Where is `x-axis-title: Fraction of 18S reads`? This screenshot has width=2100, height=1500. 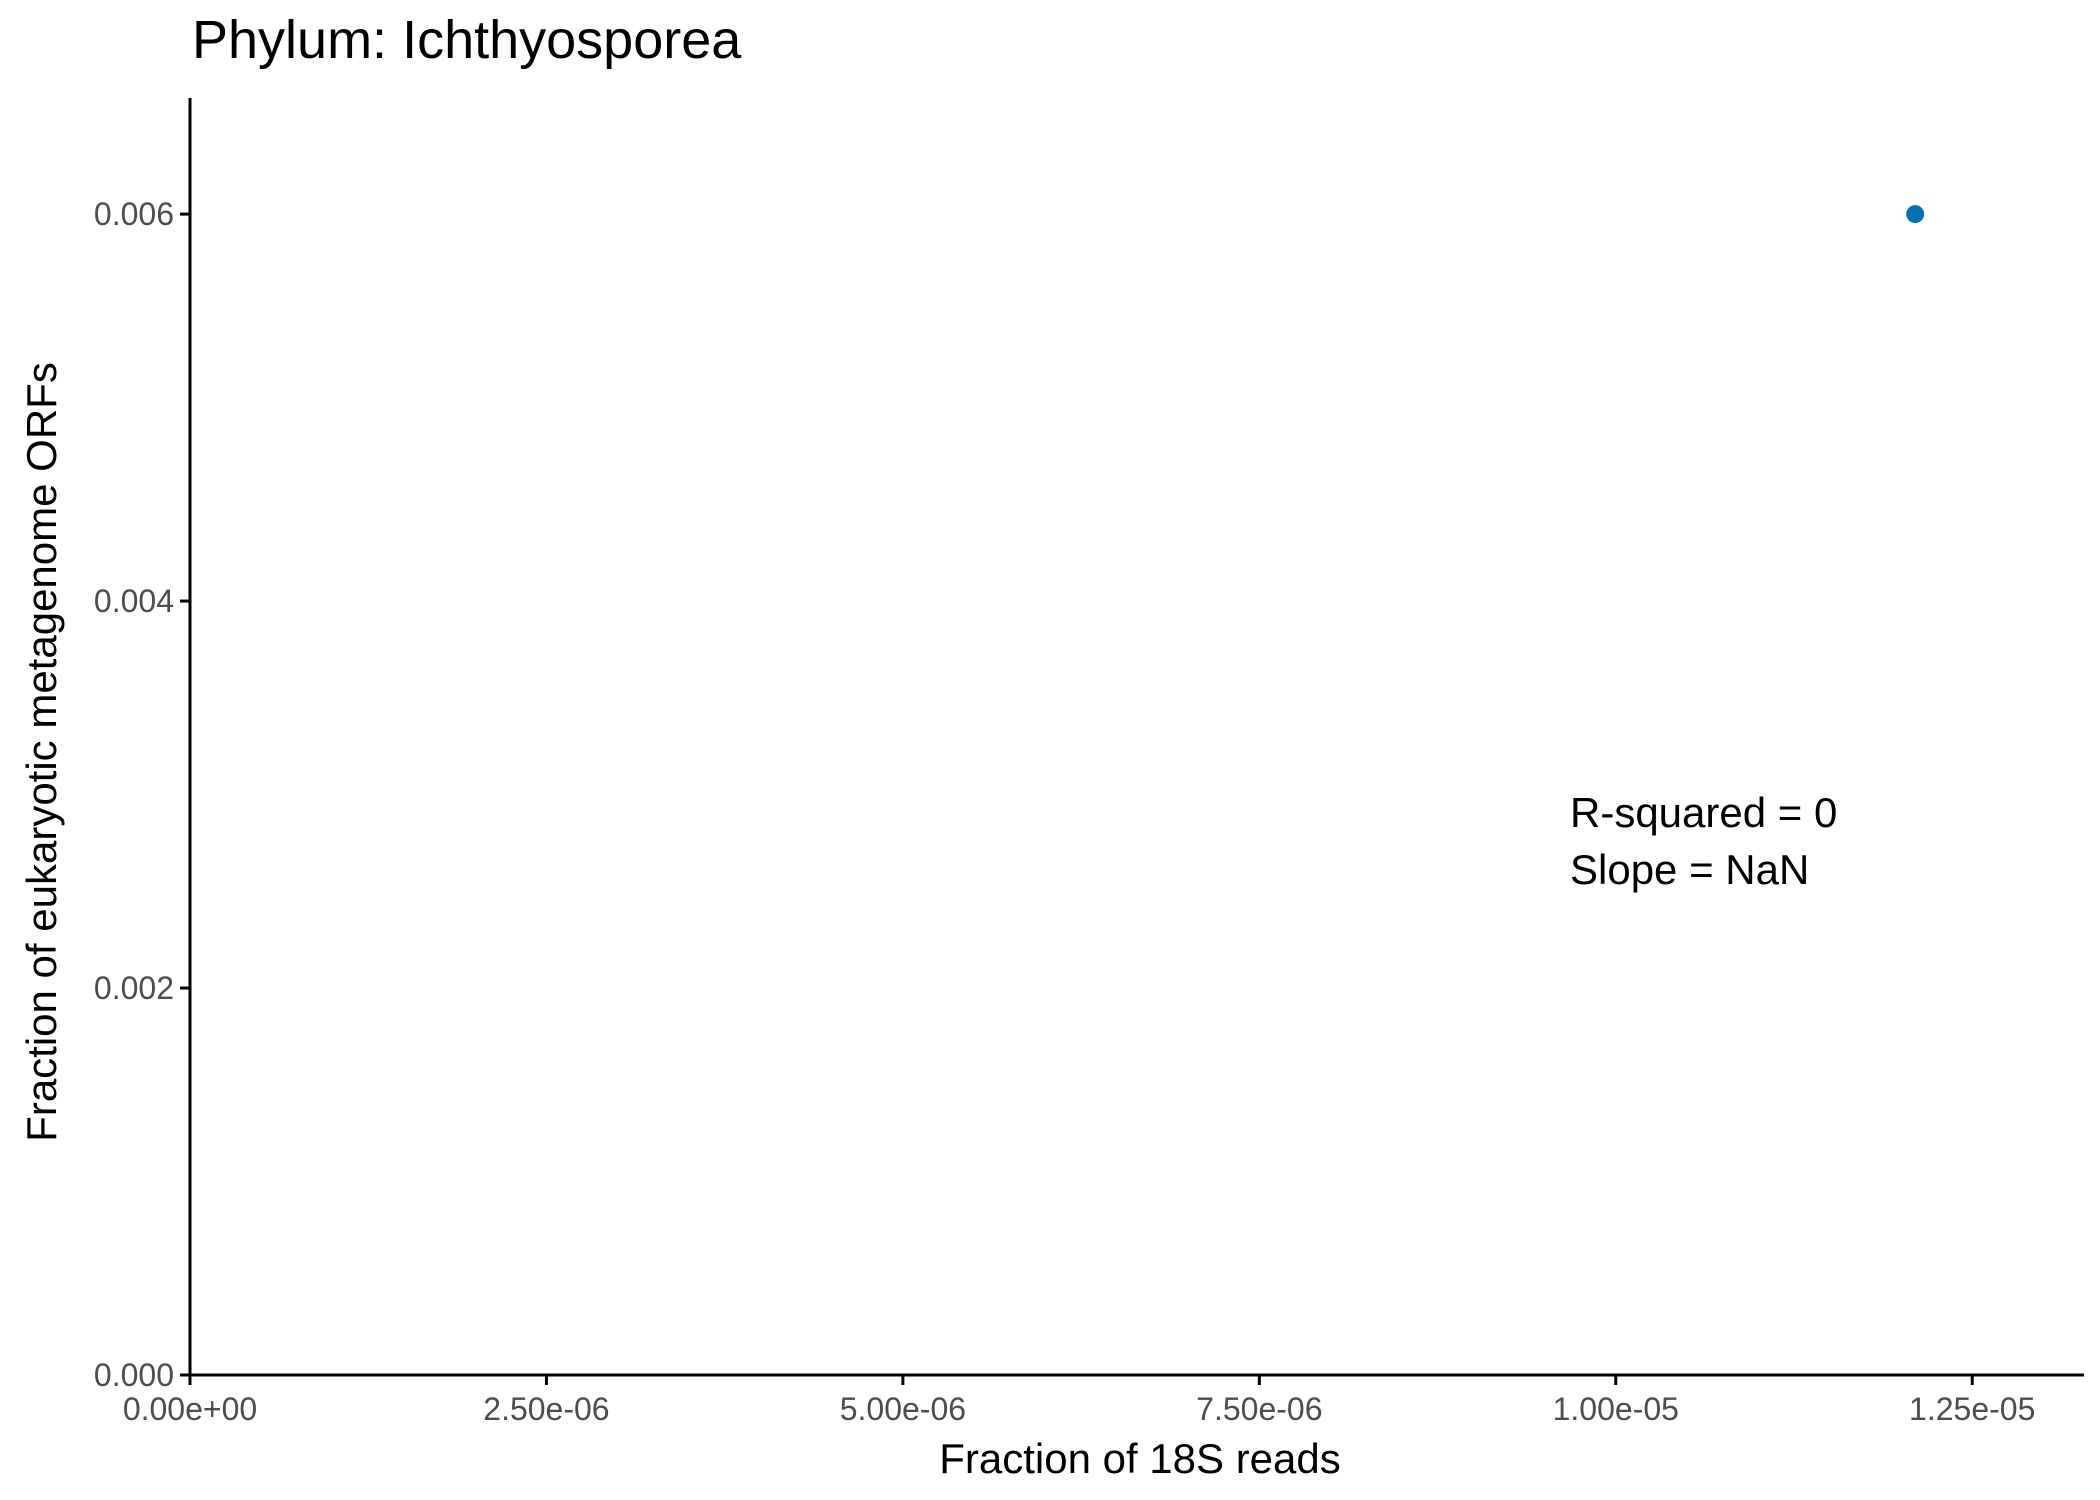
x-axis-title: Fraction of 18S reads is located at coordinates (1140, 1458).